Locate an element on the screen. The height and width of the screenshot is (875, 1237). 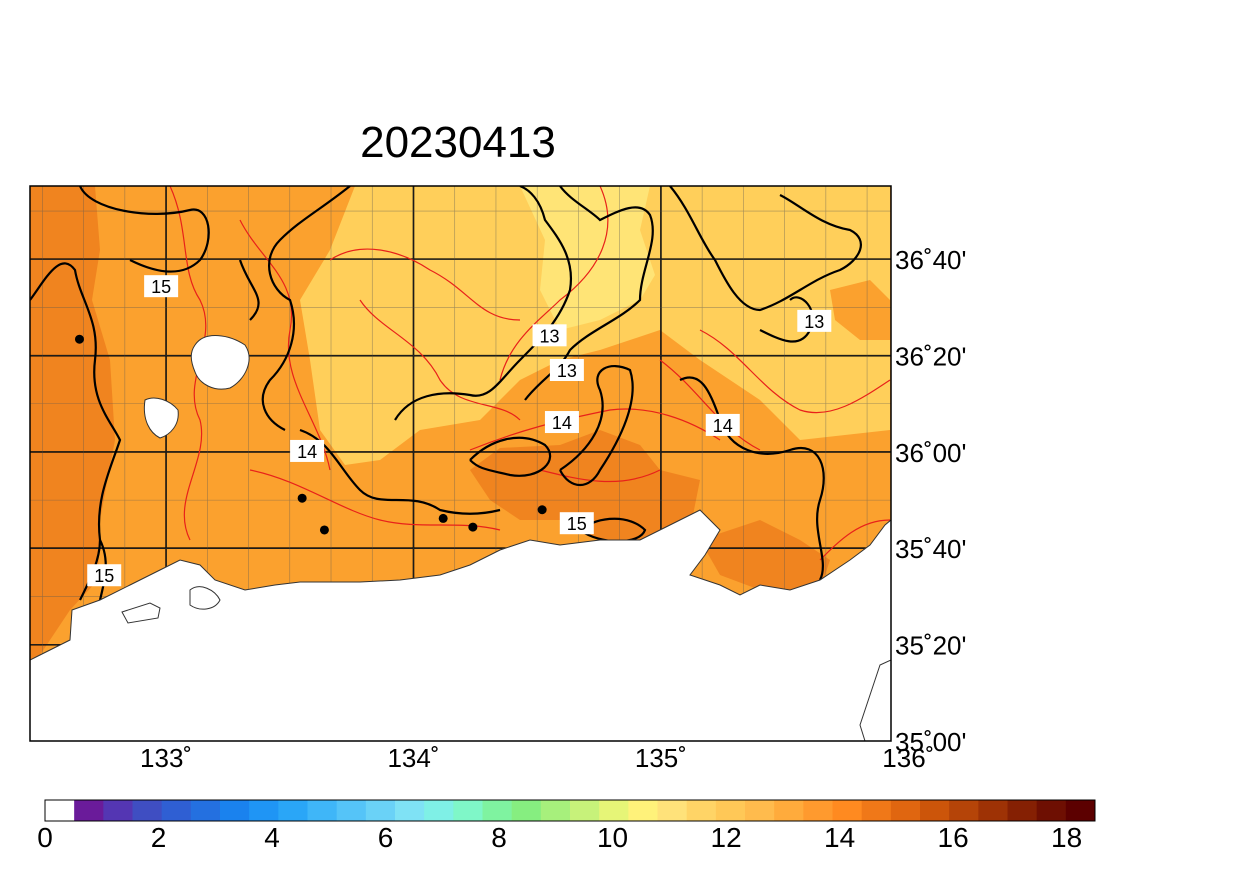
colorbar-tick-label: 10 is located at coordinates (612, 837).